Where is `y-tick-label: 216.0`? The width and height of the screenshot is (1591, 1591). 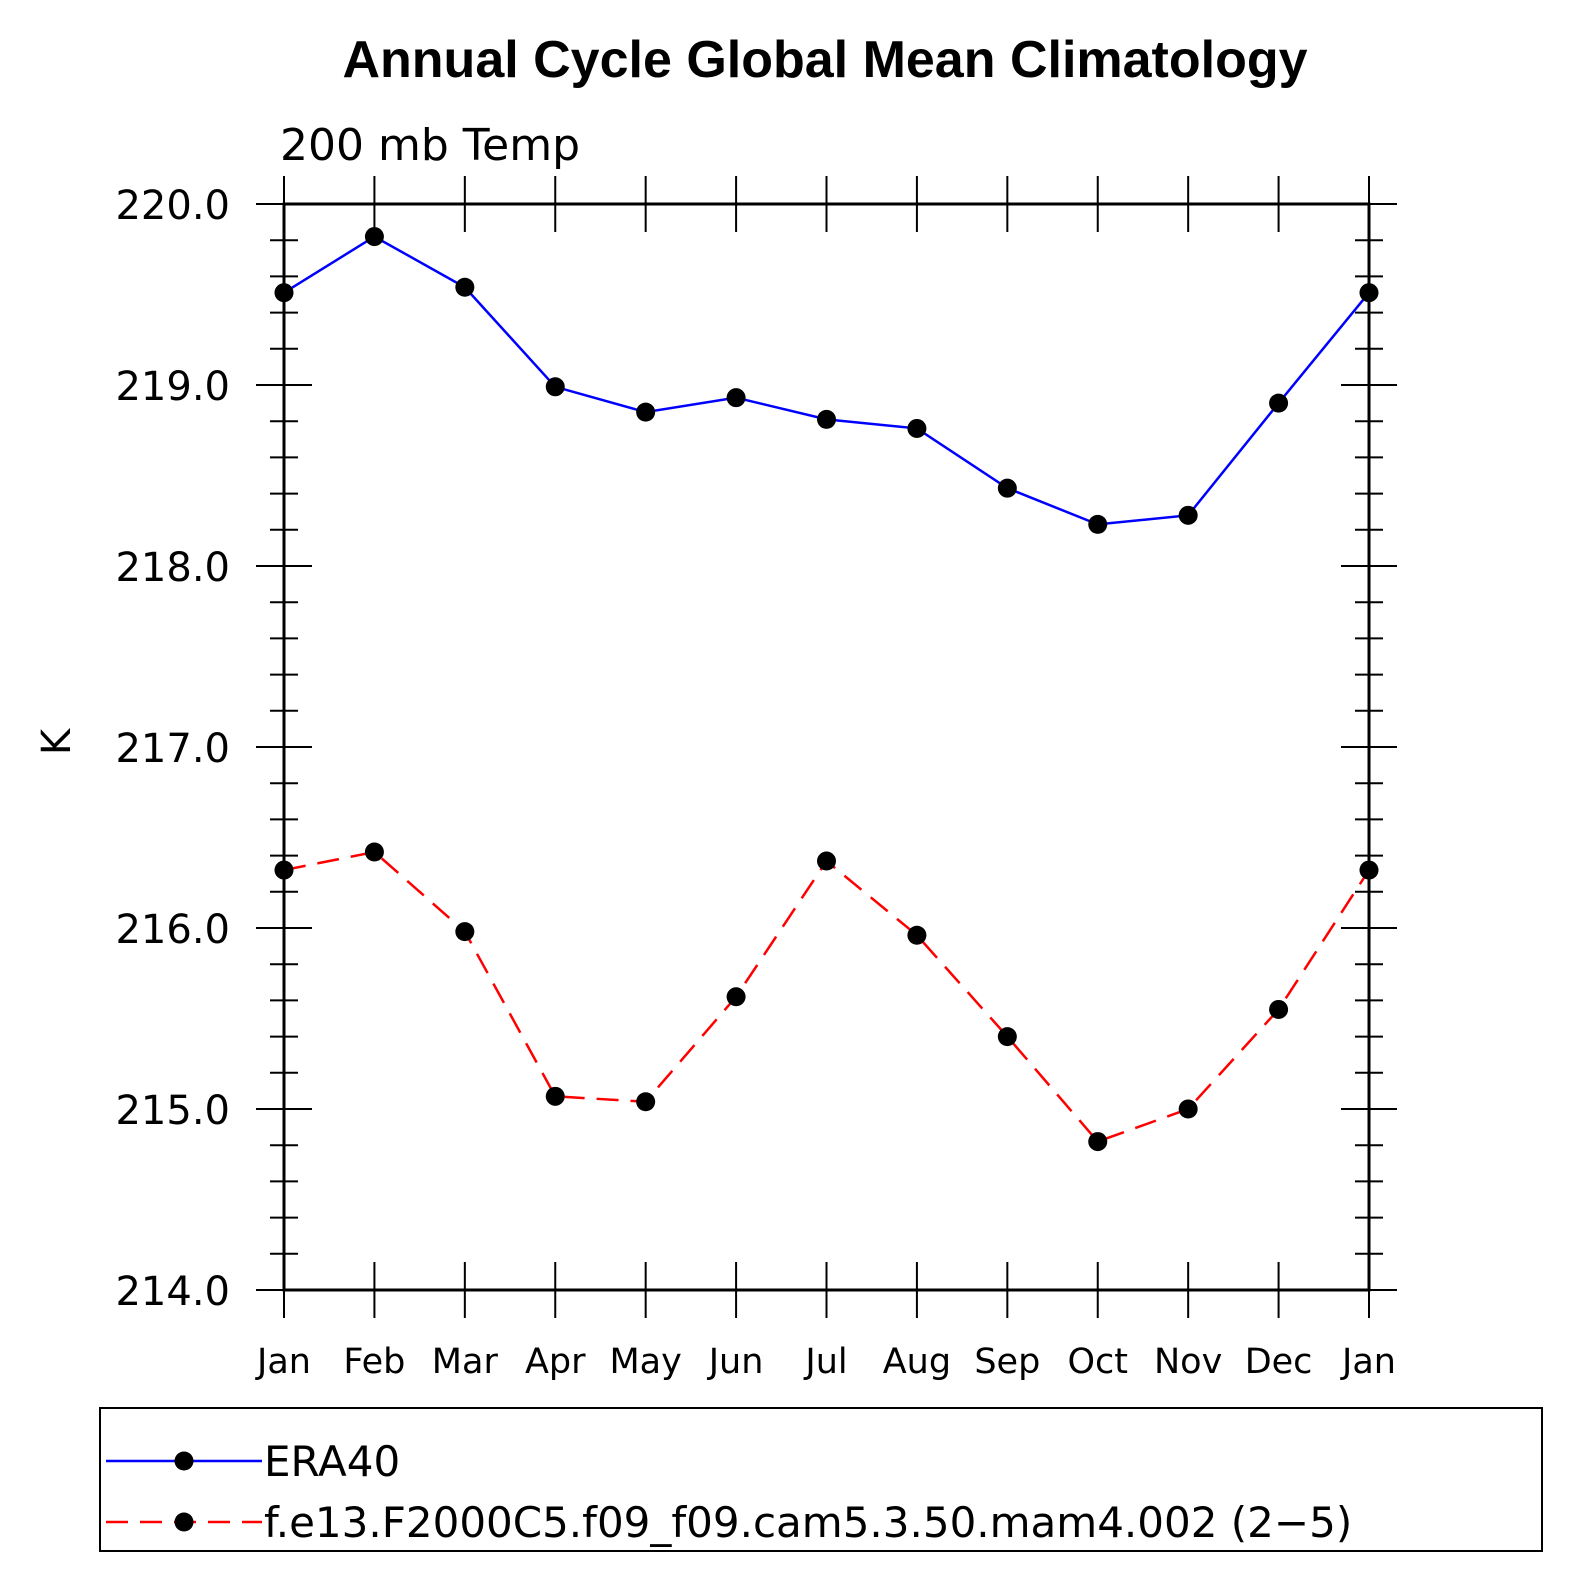 y-tick-label: 216.0 is located at coordinates (172, 930).